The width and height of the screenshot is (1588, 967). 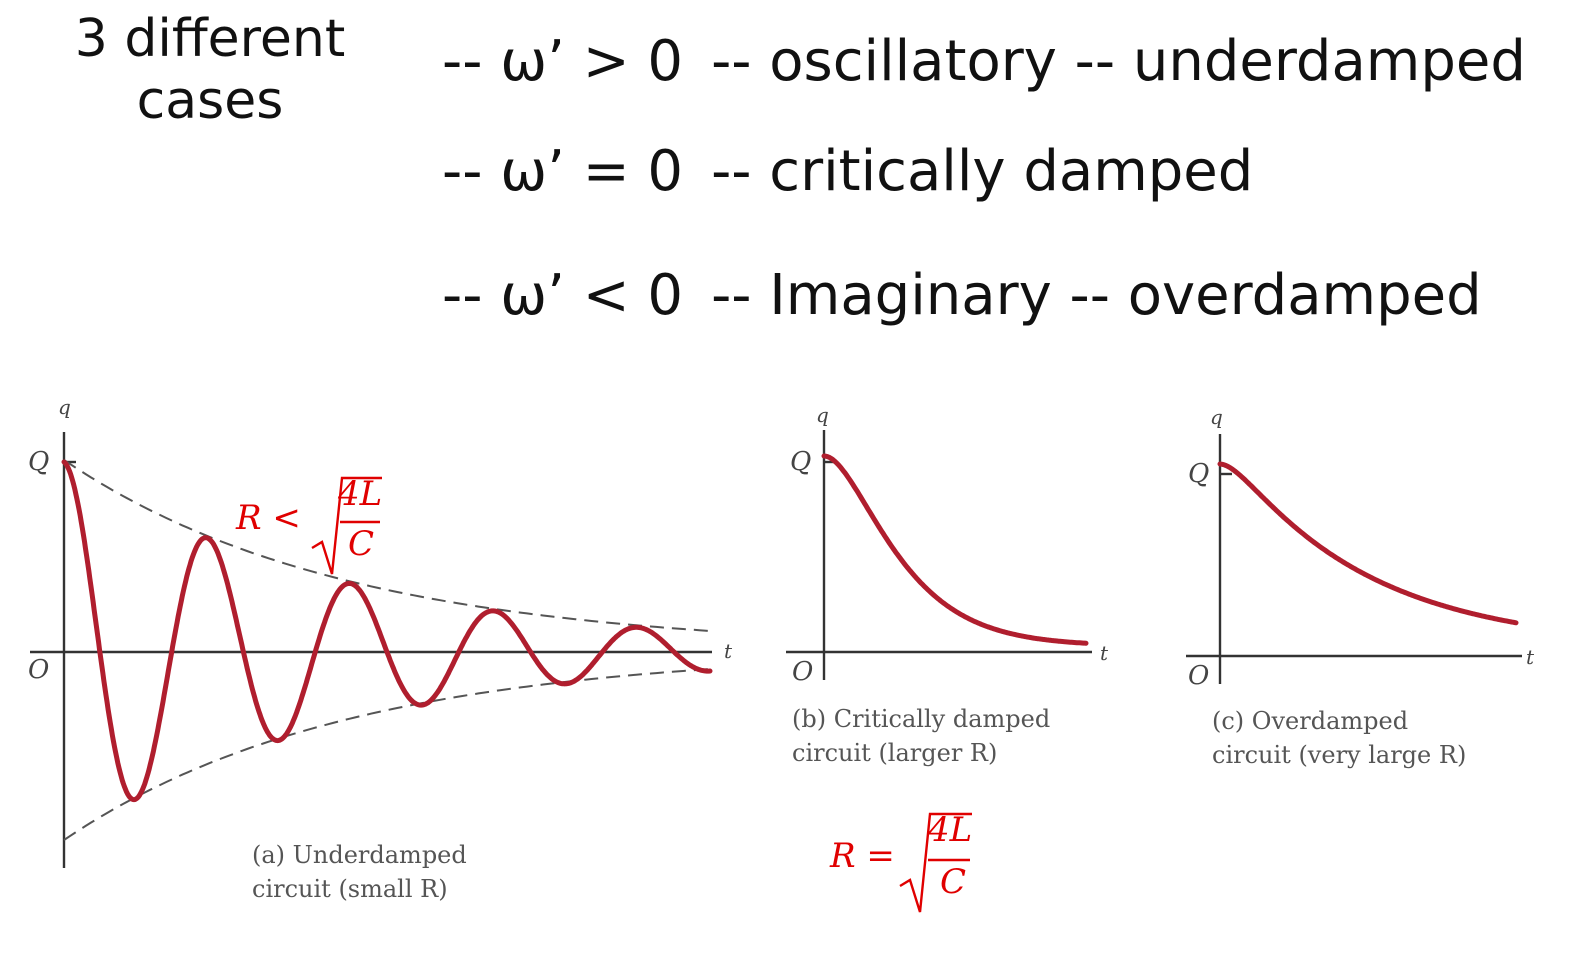 I want to click on formula-underdamped: R < 4L C, so click(x=316, y=525).